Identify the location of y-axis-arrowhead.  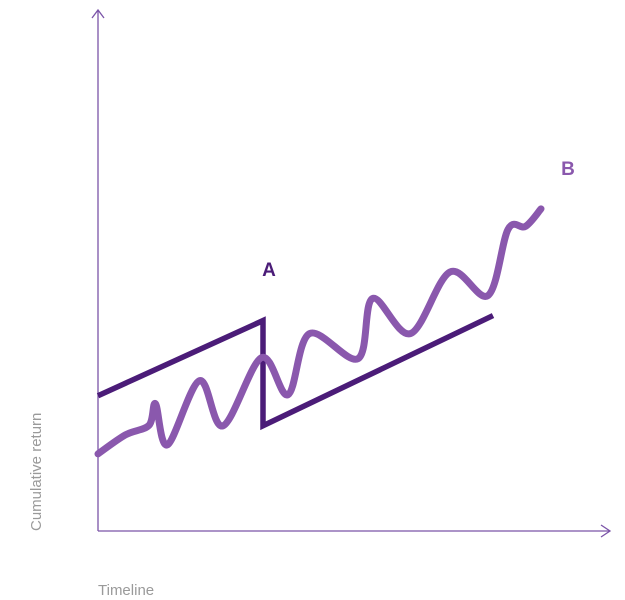
(98, 13).